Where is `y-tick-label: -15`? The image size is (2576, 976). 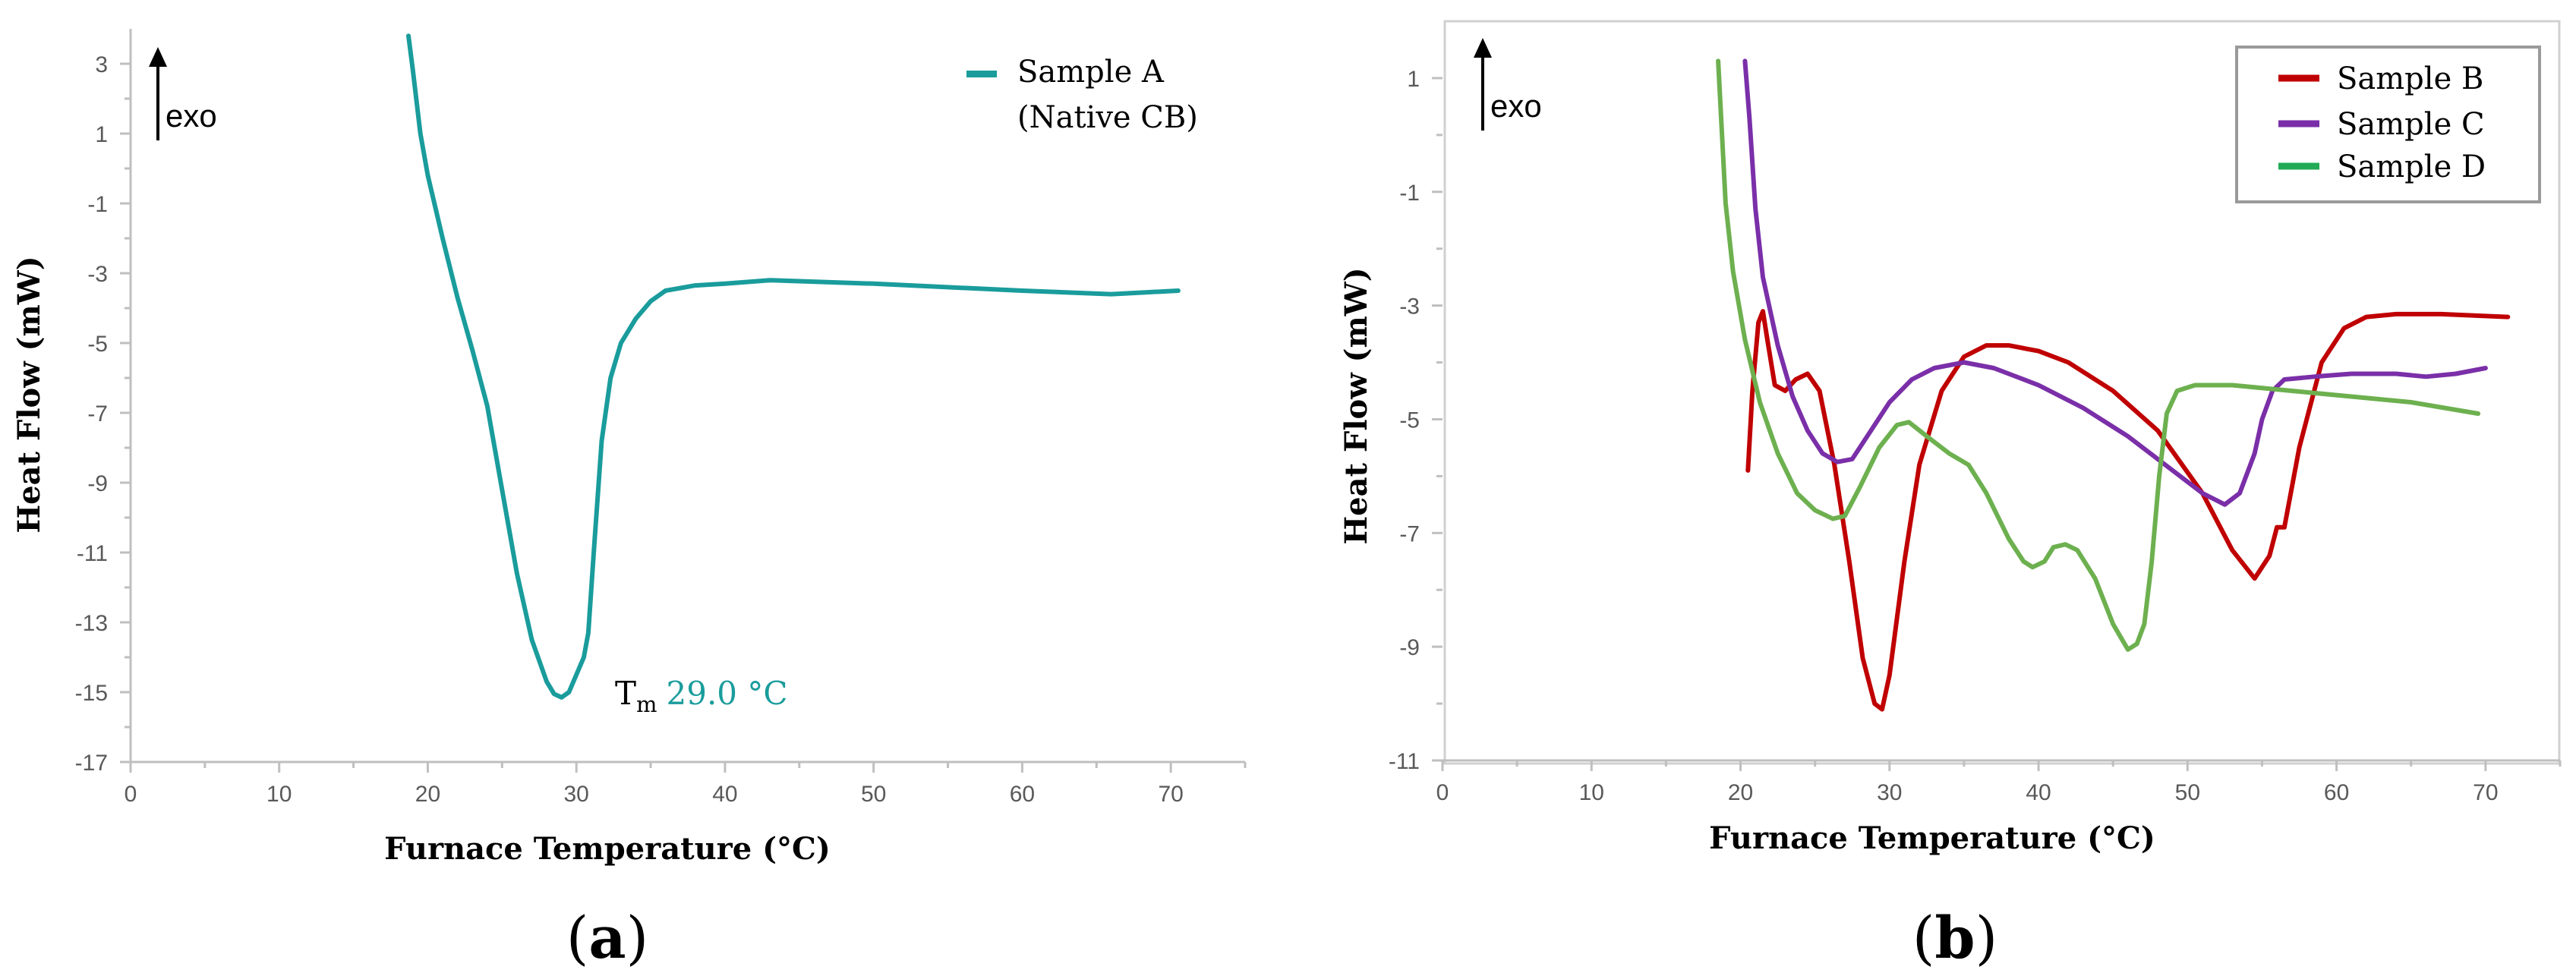 y-tick-label: -15 is located at coordinates (91, 693).